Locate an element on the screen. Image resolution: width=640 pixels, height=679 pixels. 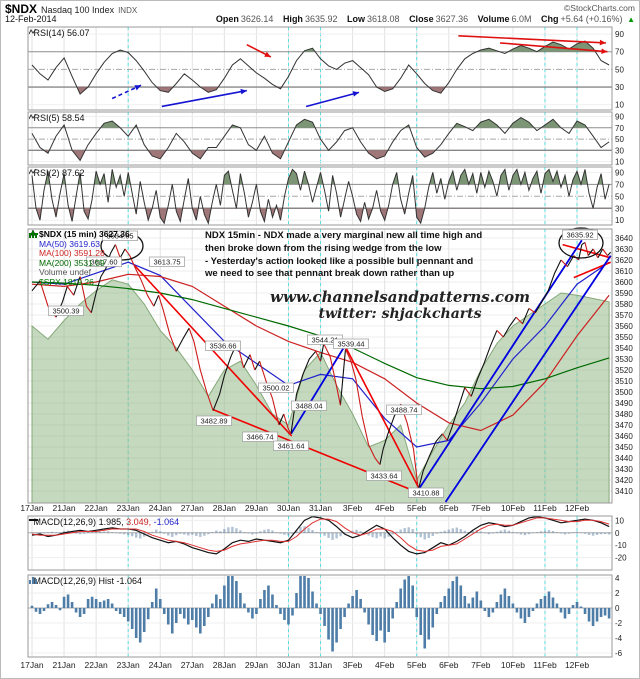
legend-label: $NDX (15 min) 3627.36 is located at coordinates (84, 234).